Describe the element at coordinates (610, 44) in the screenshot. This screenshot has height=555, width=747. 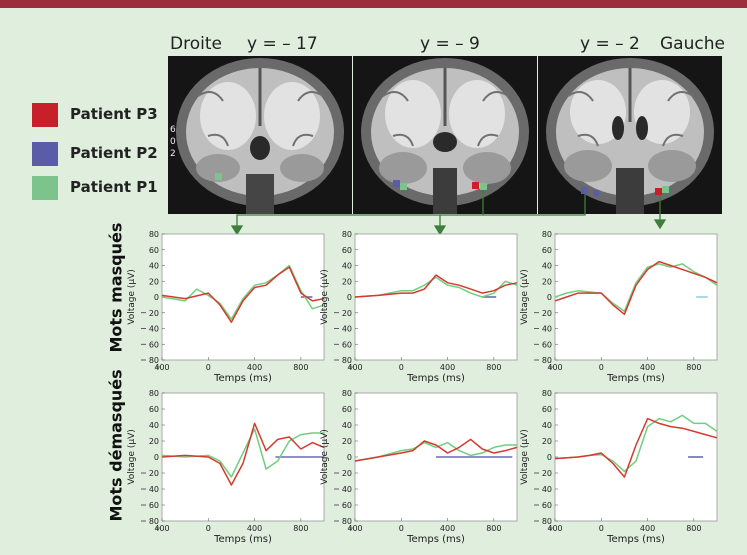
I see `heading-slice-3: y = – 2` at that location.